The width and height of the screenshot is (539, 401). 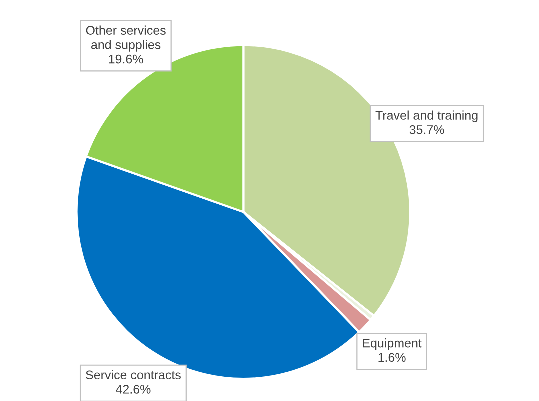 What do you see at coordinates (126, 59) in the screenshot?
I see `data-label: 19.6%` at bounding box center [126, 59].